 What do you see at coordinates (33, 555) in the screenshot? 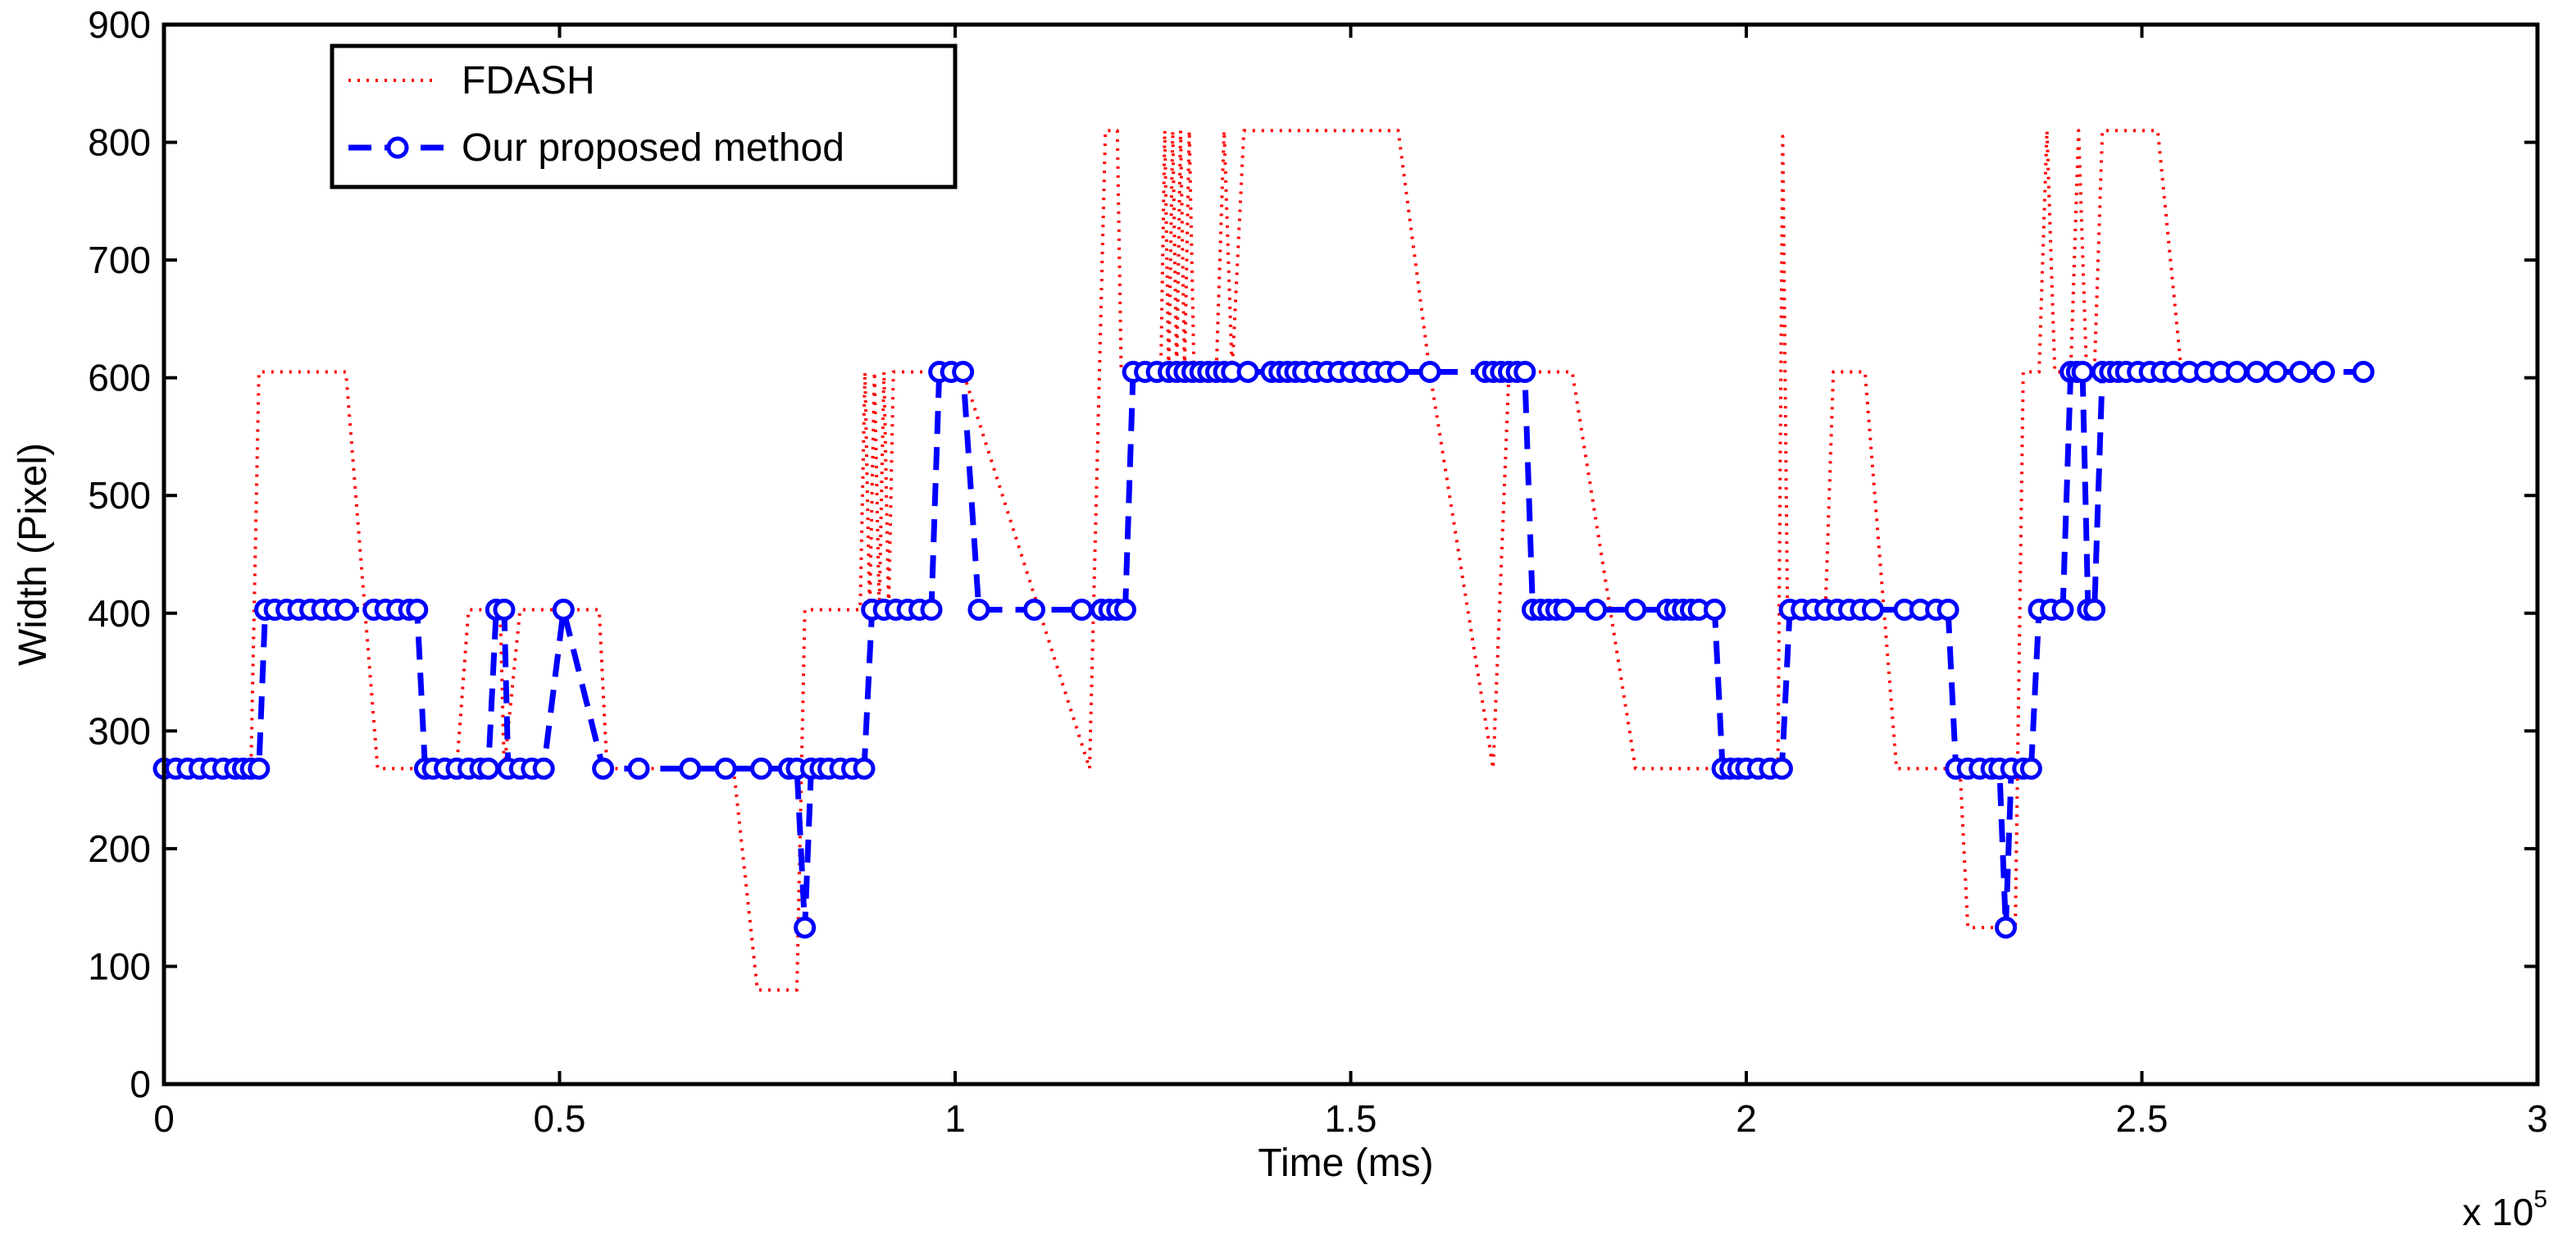
I see `y-axis-title: Width (Pixel)` at bounding box center [33, 555].